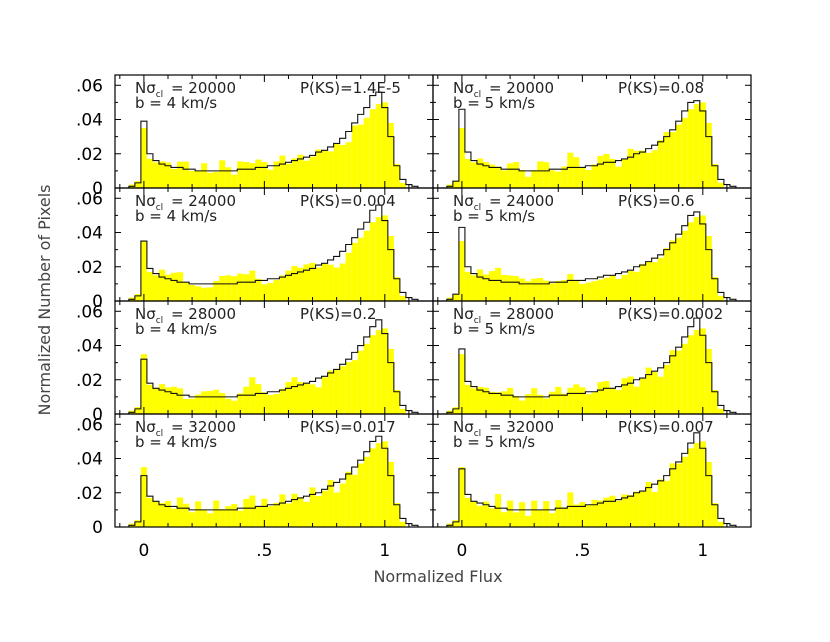 This screenshot has height=642, width=830. What do you see at coordinates (348, 427) in the screenshot?
I see `pks-label: P(KS)=0.017` at bounding box center [348, 427].